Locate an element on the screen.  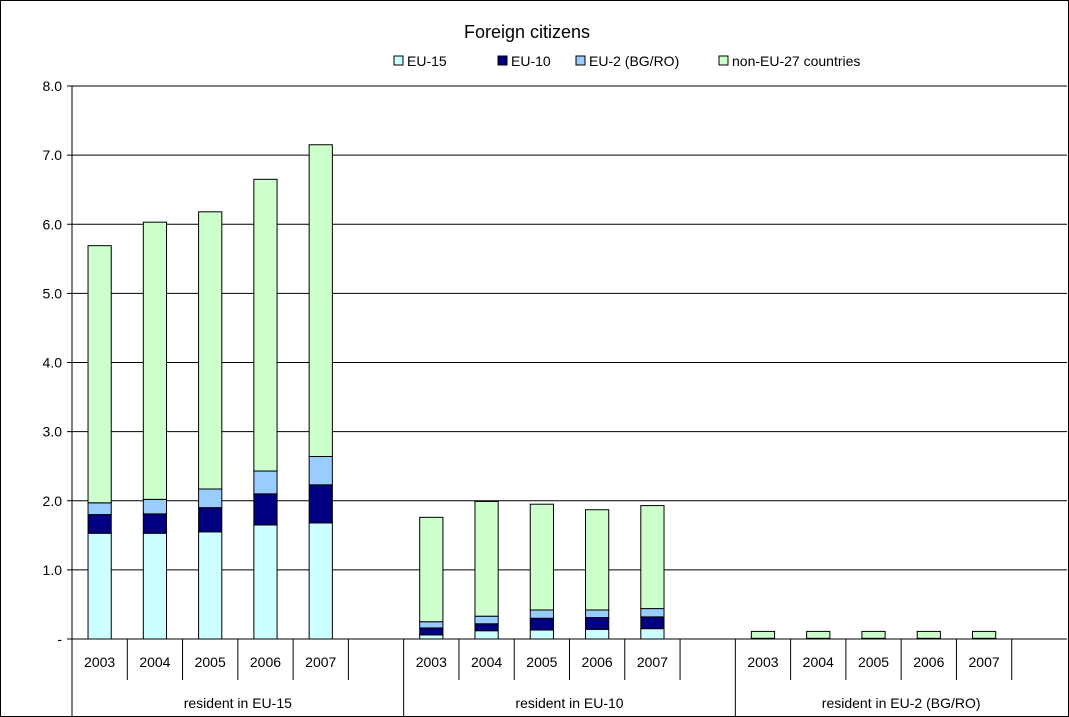
y-tick-label: 3.0 is located at coordinates (53, 432).